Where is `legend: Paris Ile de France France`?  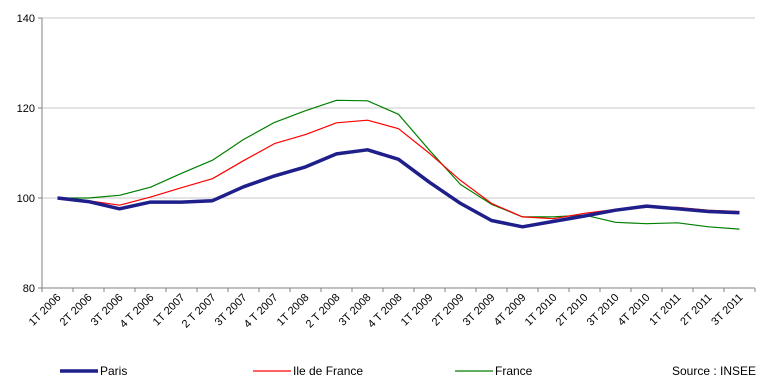
legend: Paris Ile de France France is located at coordinates (296, 371).